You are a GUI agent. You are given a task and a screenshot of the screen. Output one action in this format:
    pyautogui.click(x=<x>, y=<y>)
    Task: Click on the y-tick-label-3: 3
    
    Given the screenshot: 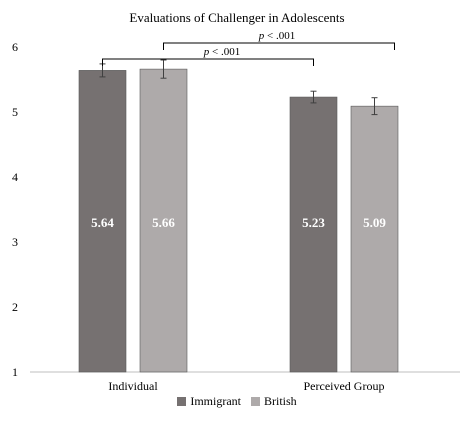 What is the action you would take?
    pyautogui.click(x=15, y=242)
    